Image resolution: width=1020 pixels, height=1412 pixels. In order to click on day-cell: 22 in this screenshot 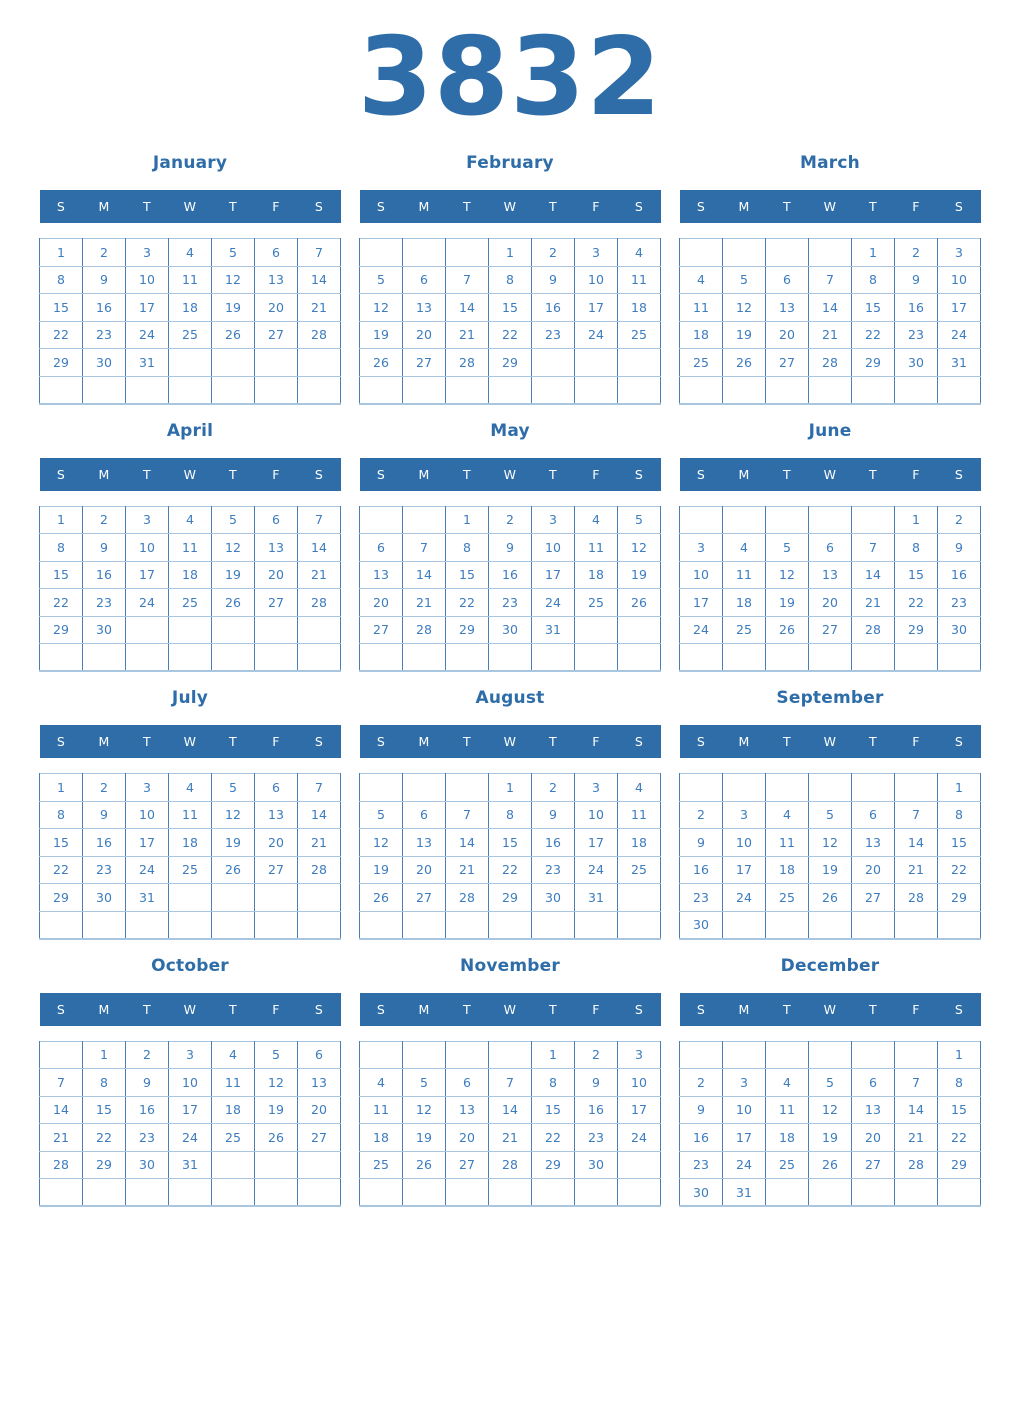, I will do `click(104, 1137)`.